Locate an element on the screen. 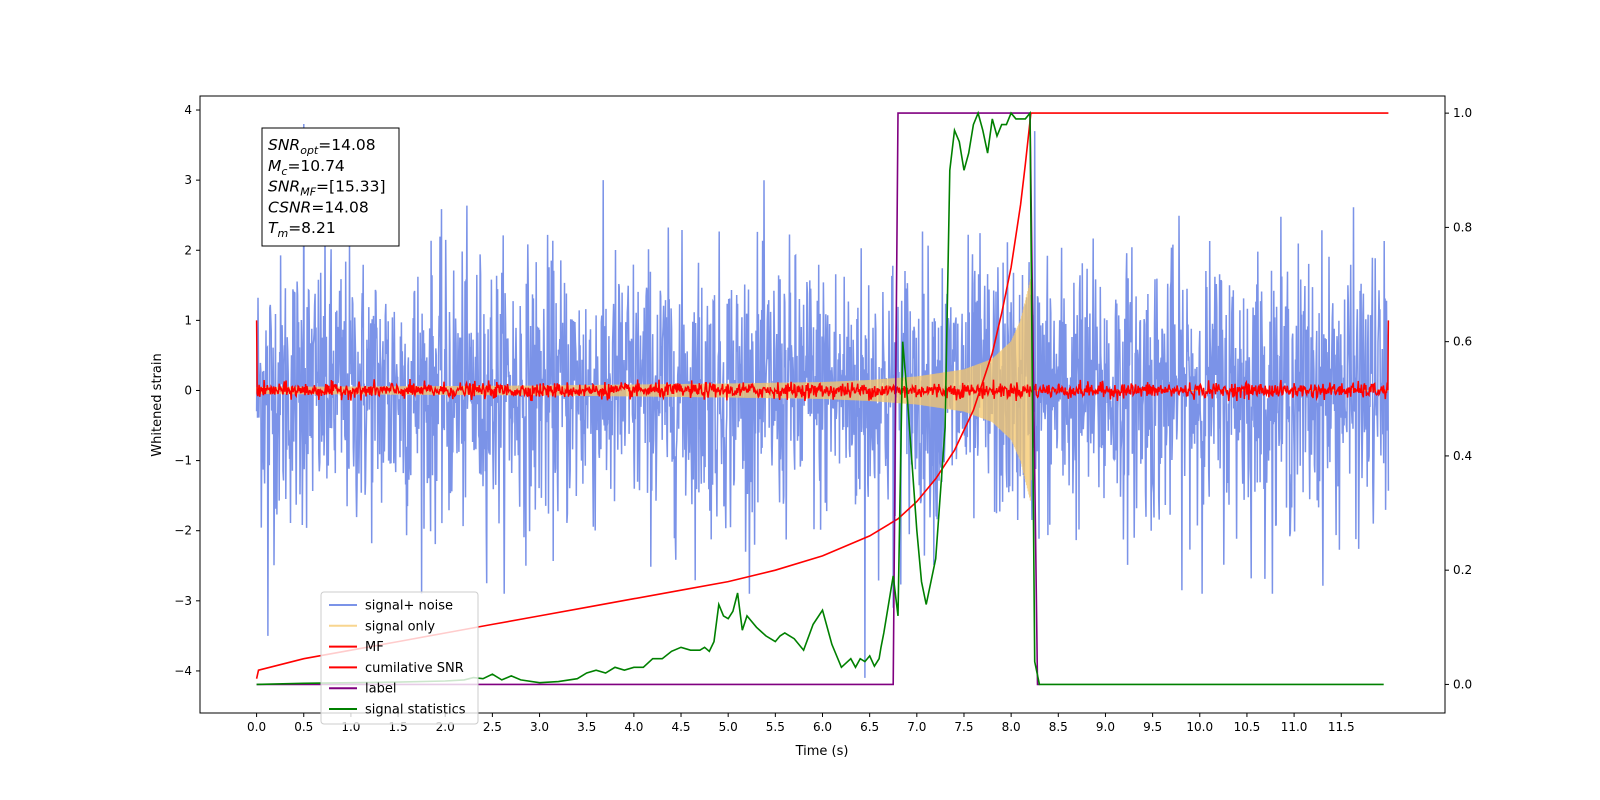 This screenshot has height=800, width=1600. y-tick-label: 1 is located at coordinates (188, 320).